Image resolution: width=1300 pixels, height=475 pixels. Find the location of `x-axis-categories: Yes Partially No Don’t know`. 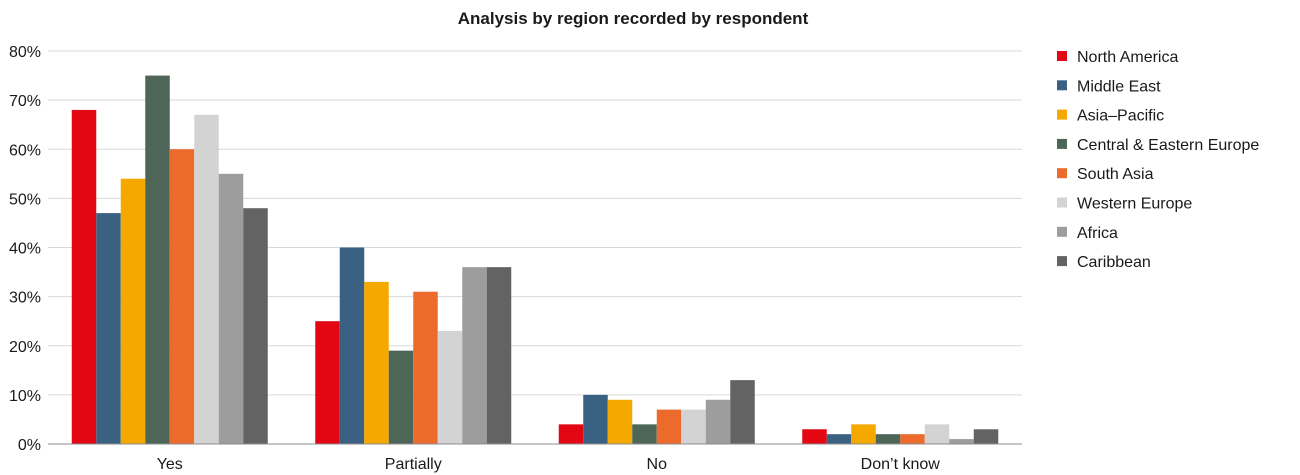

x-axis-categories: Yes Partially No Don’t know is located at coordinates (549, 464).